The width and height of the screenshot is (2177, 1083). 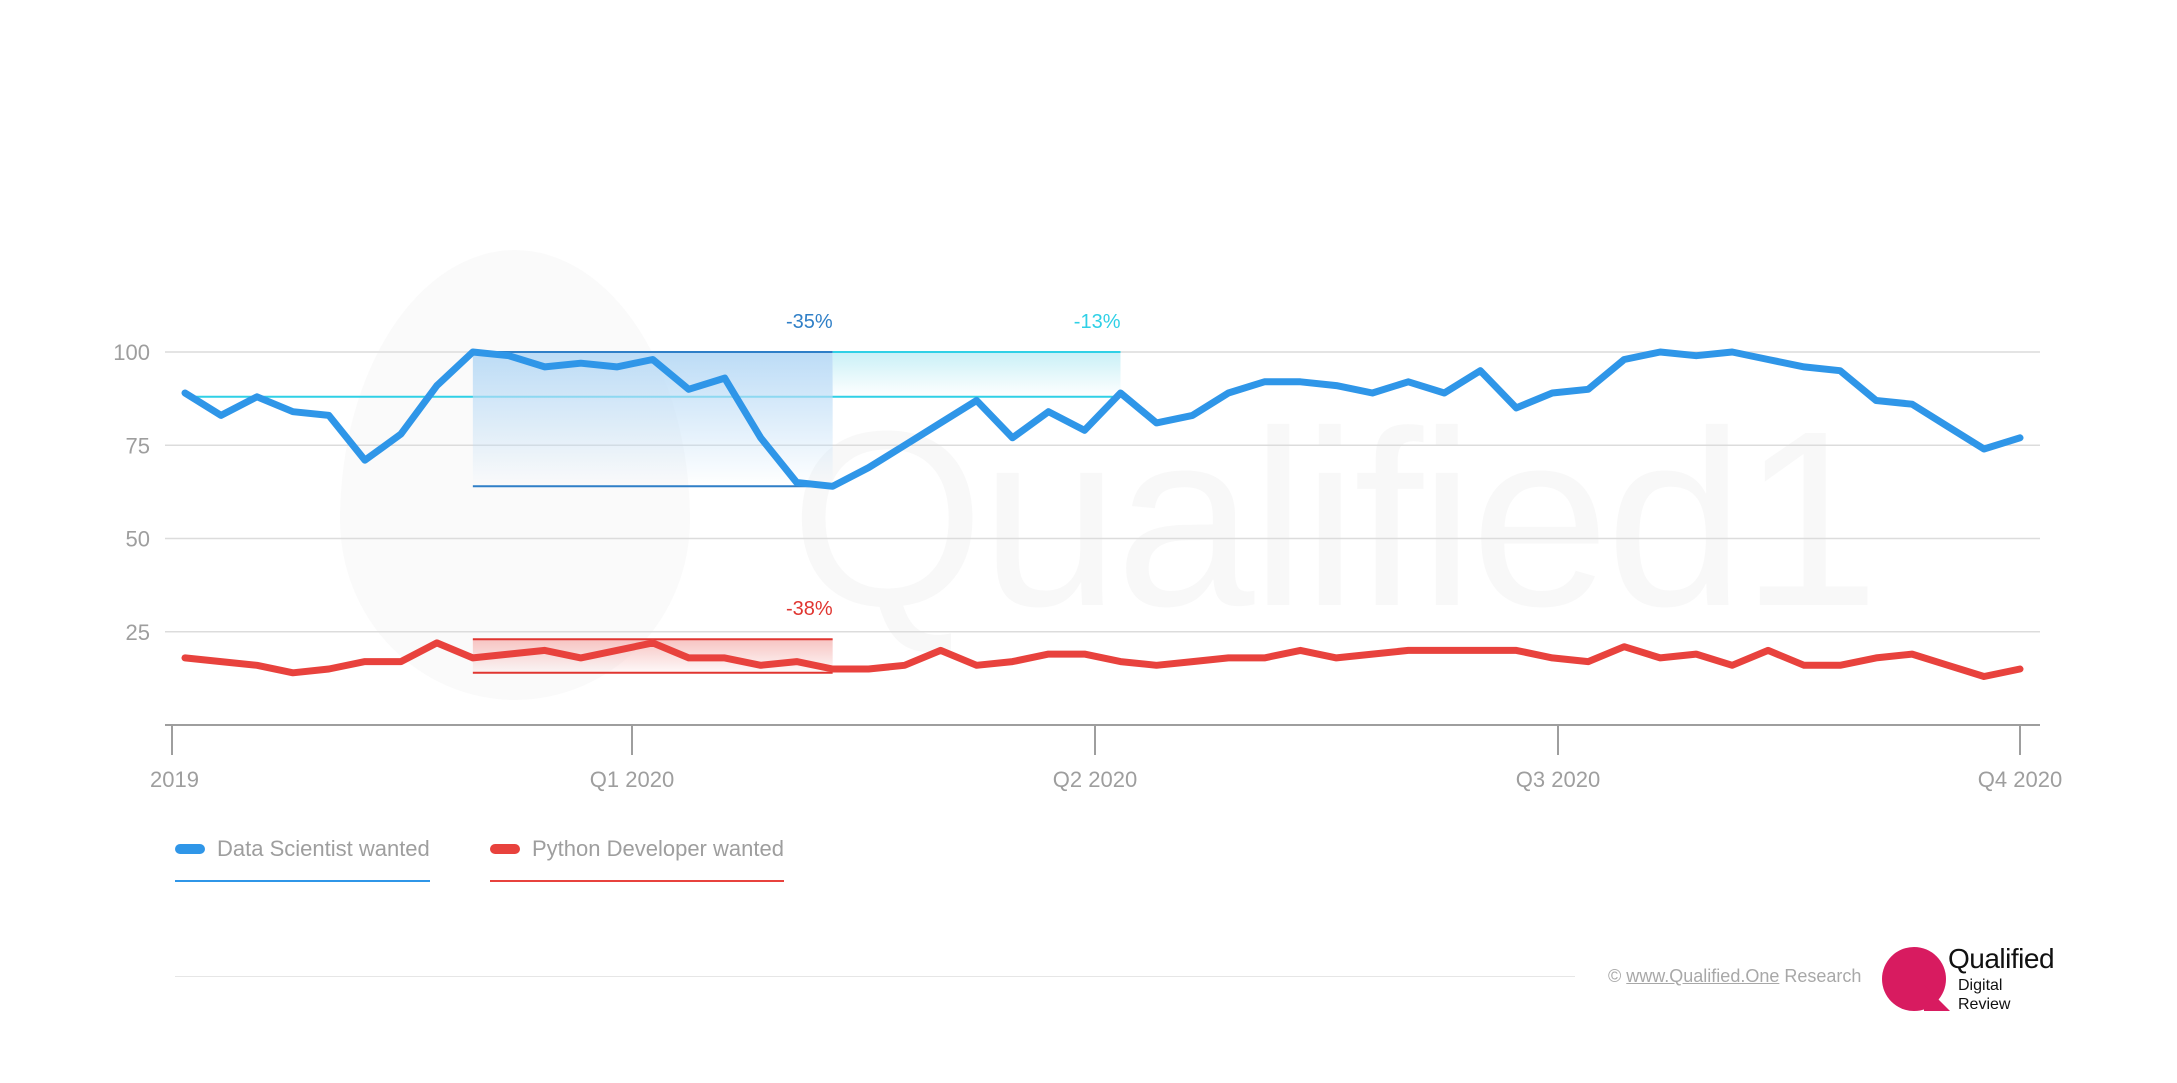 What do you see at coordinates (1095, 779) in the screenshot?
I see `x-tick-label-2: Q2 2020` at bounding box center [1095, 779].